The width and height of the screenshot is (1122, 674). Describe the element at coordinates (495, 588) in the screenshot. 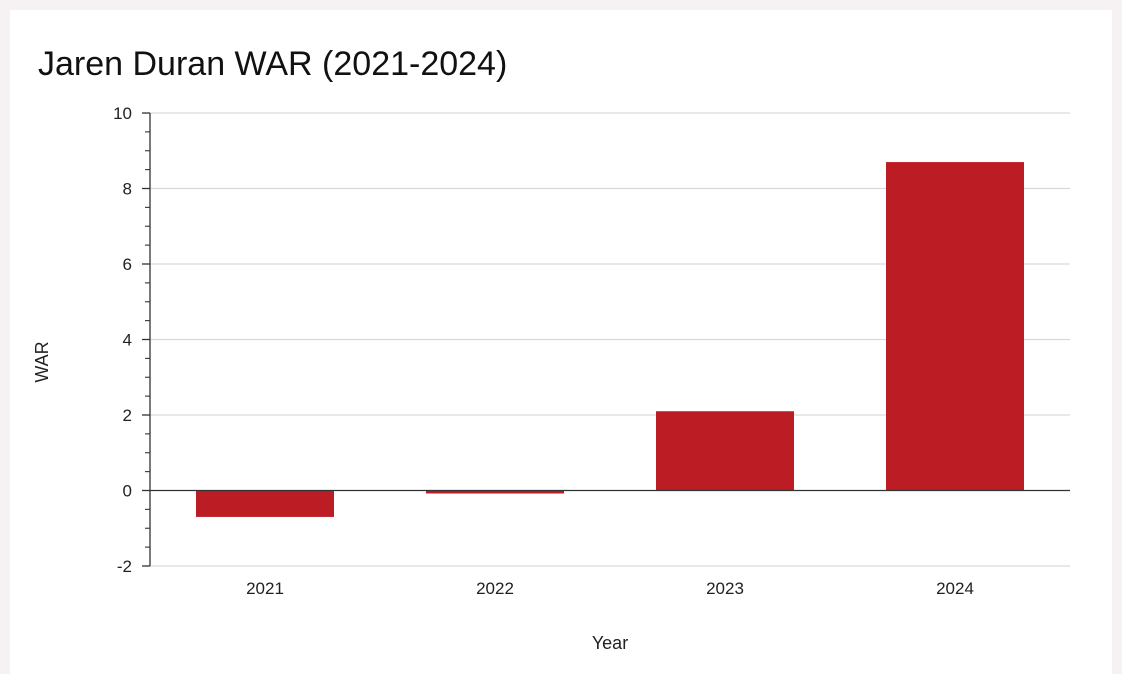

I see `x-tick-label: 2022` at that location.